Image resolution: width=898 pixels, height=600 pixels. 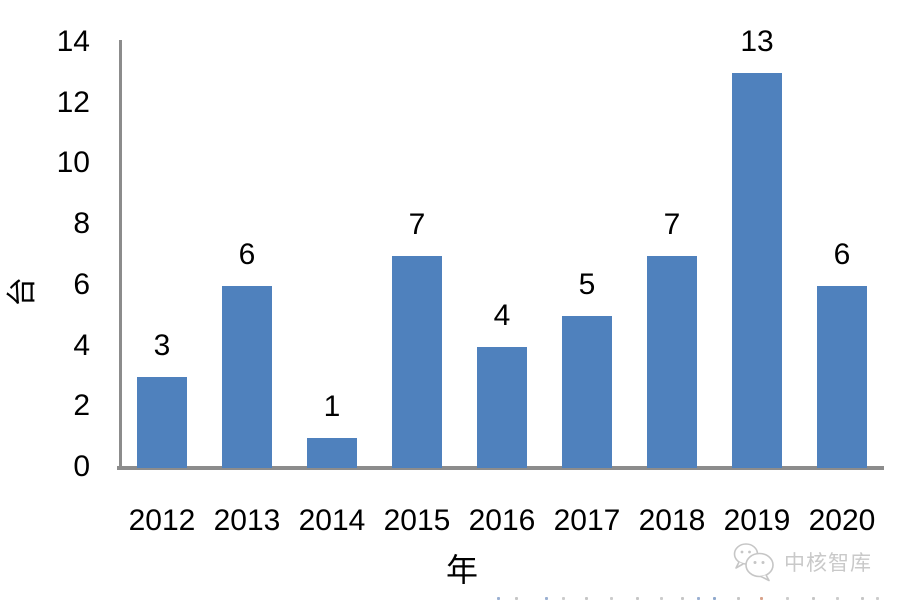 I want to click on x-tick-label-2013: 2013, so click(x=247, y=520).